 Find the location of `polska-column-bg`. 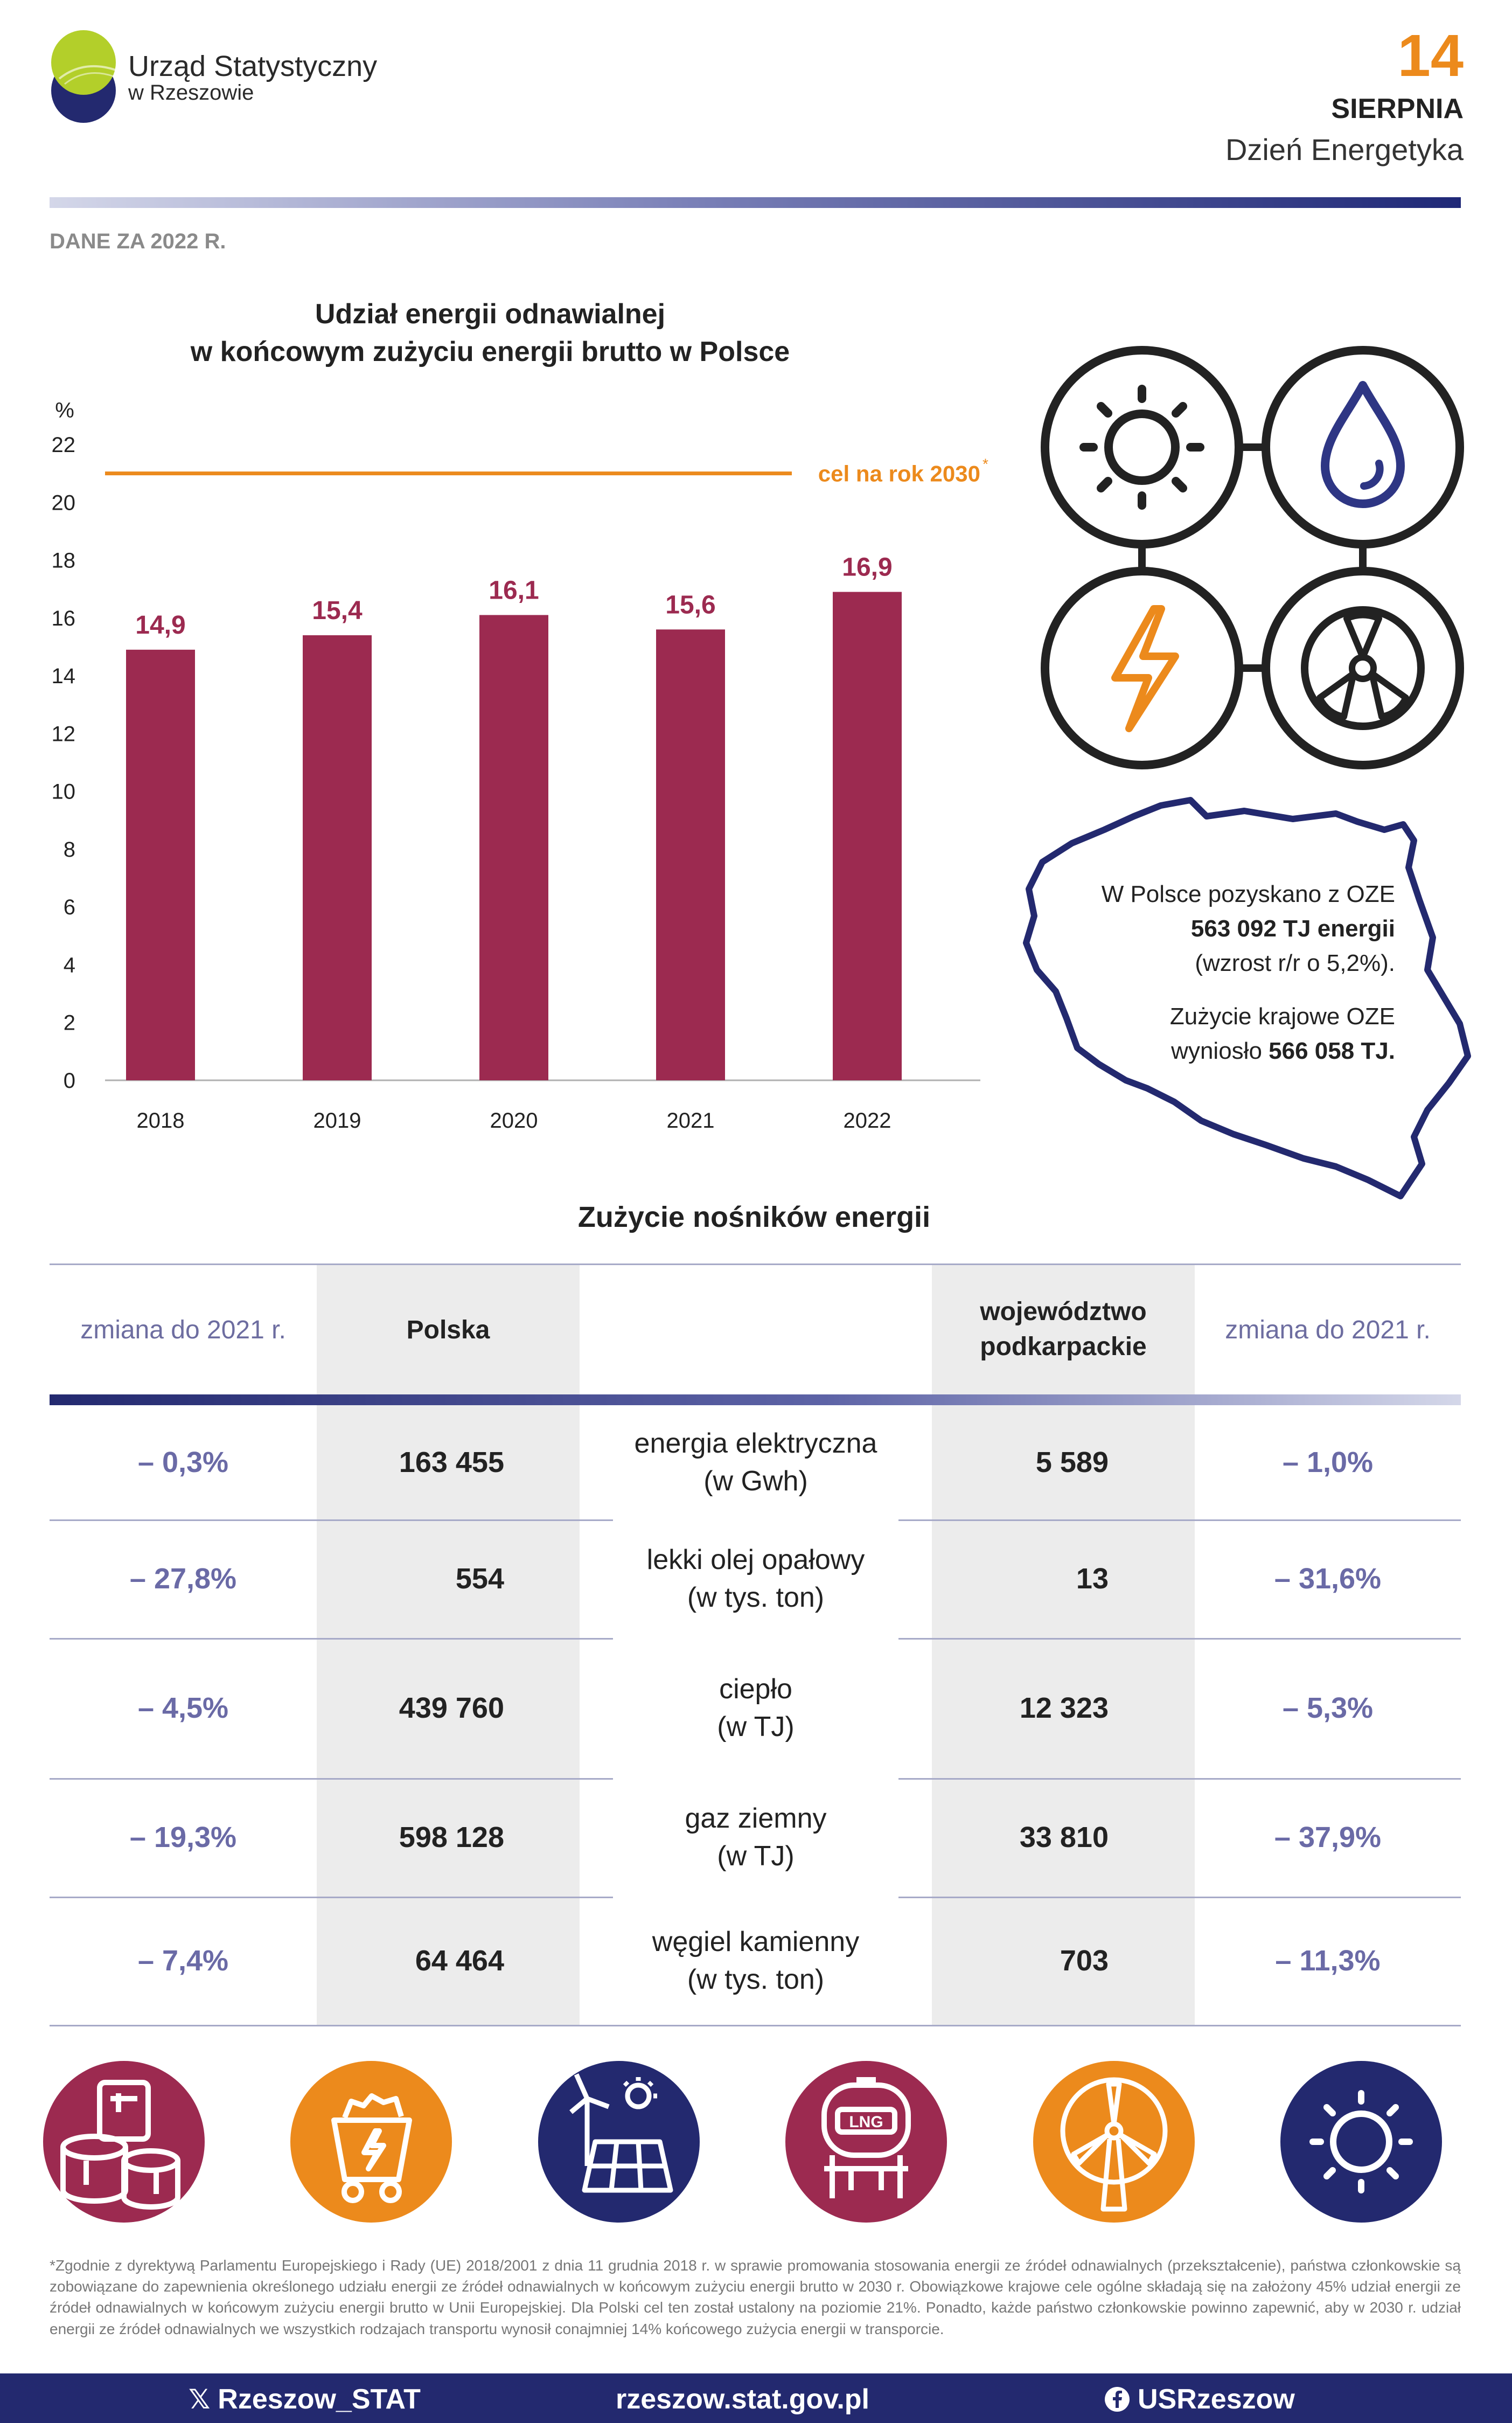

polska-column-bg is located at coordinates (448, 1645).